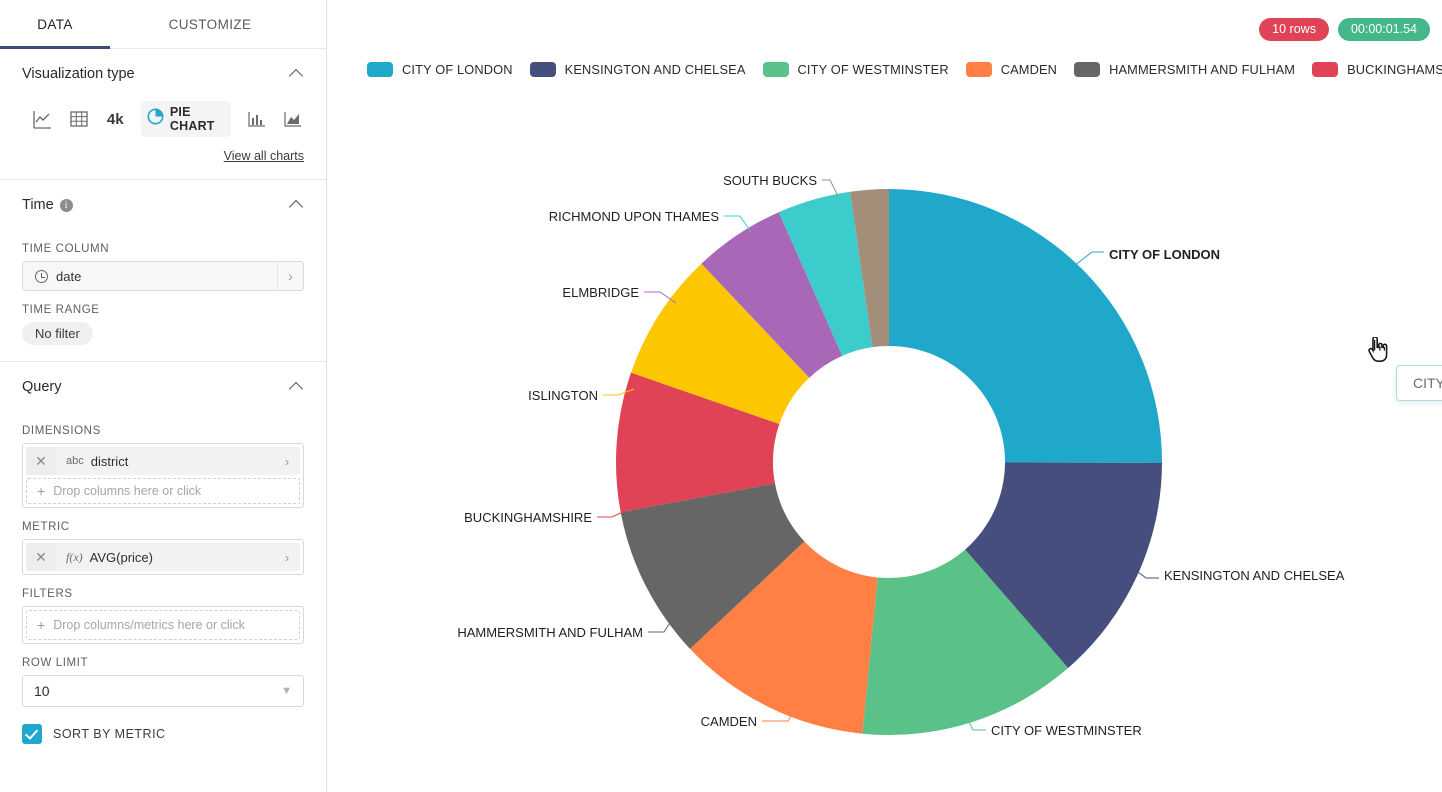 The image size is (1442, 792). I want to click on row-limit-value: 10, so click(42, 691).